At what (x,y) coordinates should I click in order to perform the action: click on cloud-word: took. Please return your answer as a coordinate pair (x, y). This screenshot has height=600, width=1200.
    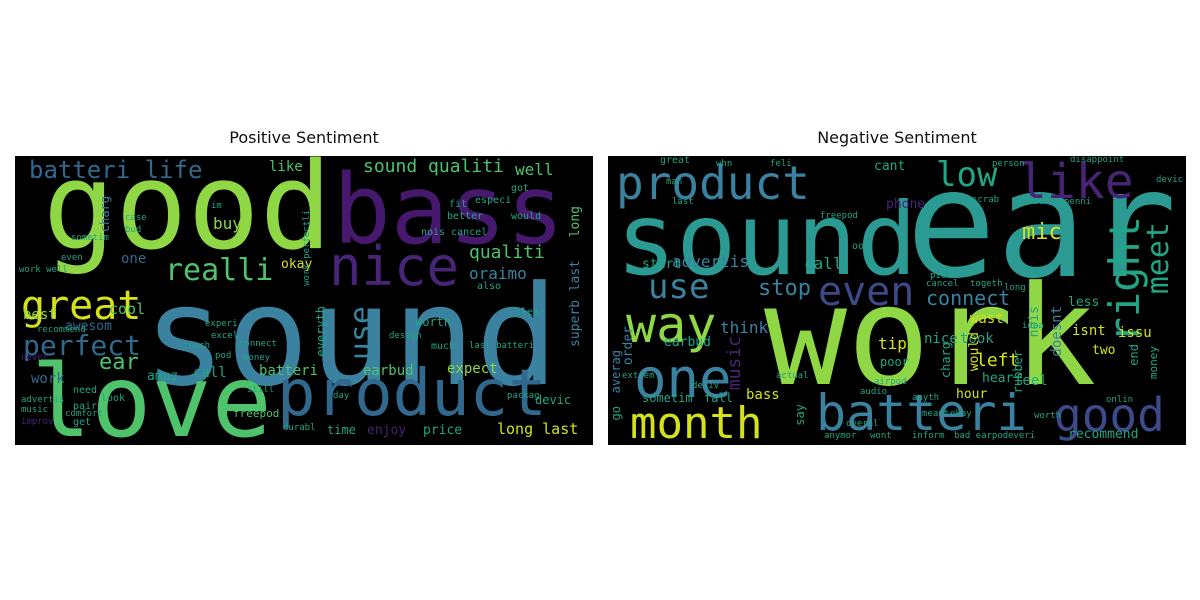
    Looking at the image, I should click on (977, 339).